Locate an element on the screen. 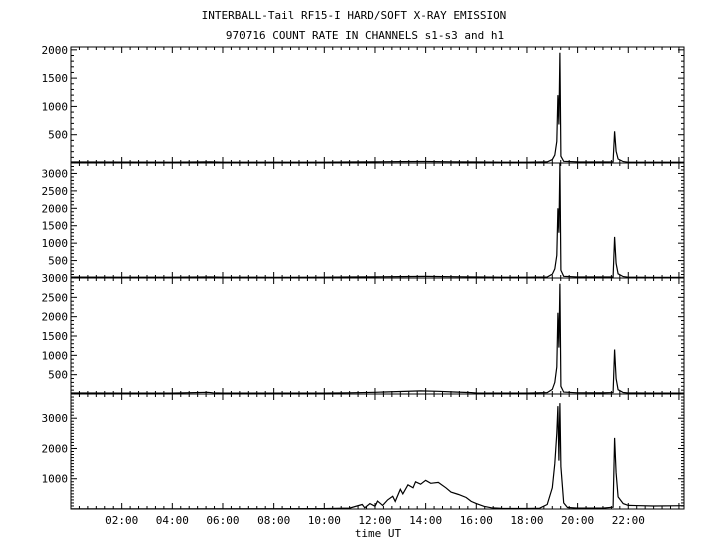 The image size is (720, 550). x-tick-label: 04:00 is located at coordinates (172, 520).